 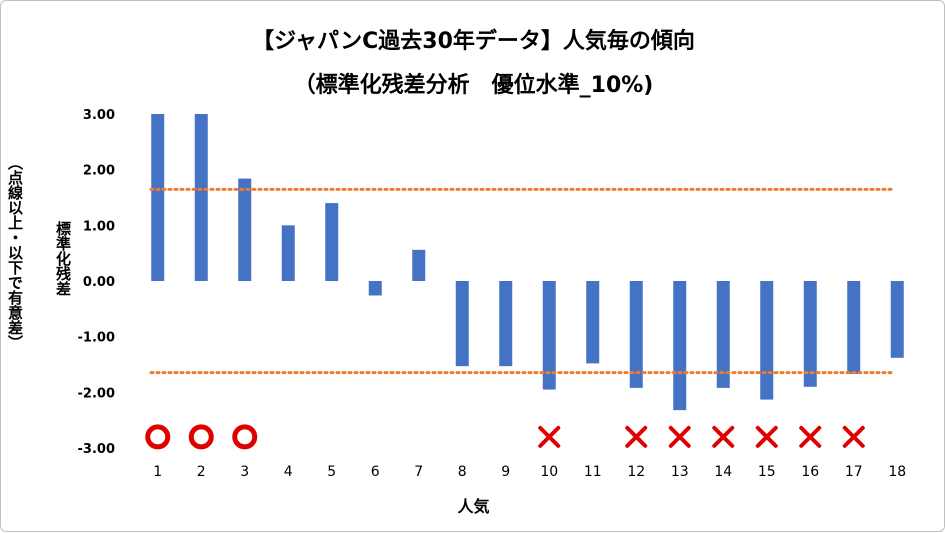 I want to click on x-tick-label: 12, so click(x=636, y=472).